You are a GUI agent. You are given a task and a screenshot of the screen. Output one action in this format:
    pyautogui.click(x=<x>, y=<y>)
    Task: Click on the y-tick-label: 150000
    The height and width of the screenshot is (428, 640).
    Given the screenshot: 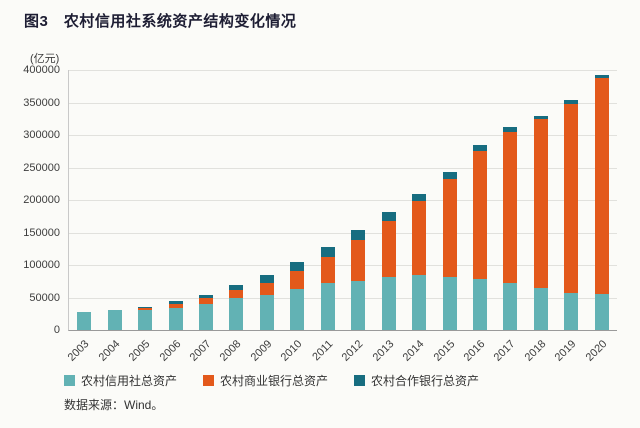 What is the action you would take?
    pyautogui.click(x=41, y=232)
    